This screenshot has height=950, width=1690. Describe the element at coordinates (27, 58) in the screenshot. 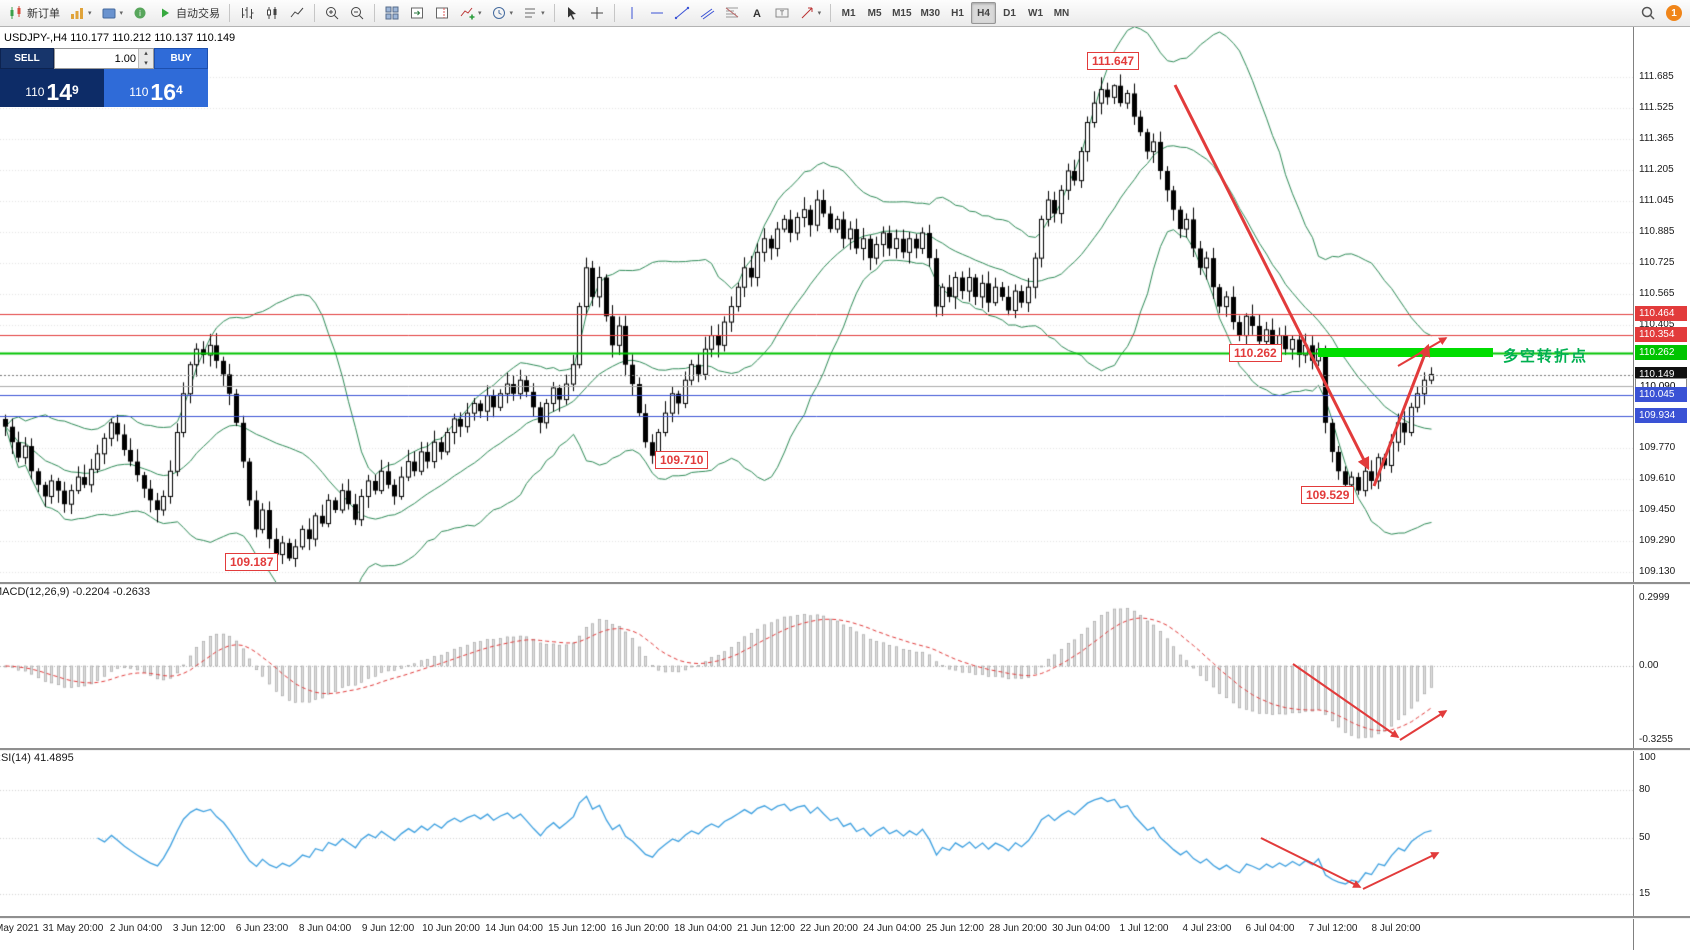

I see `sell-button: SELL` at that location.